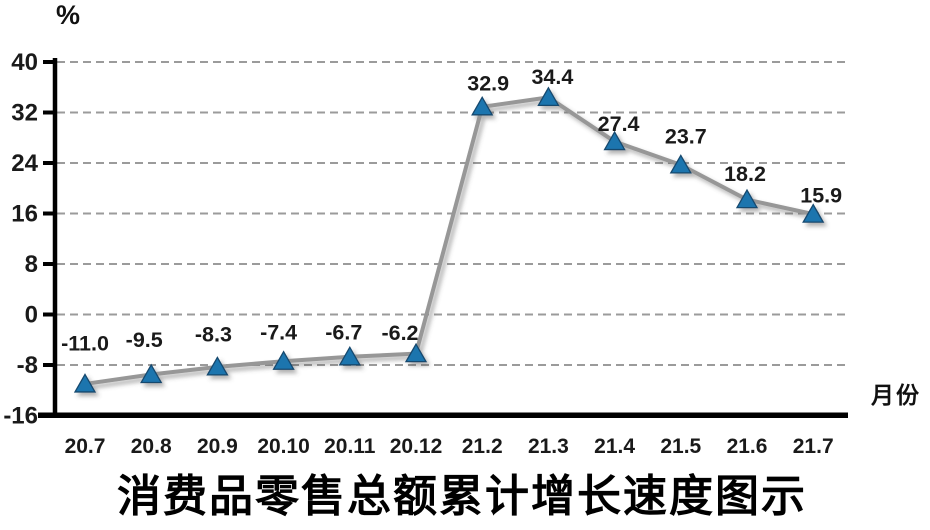 This screenshot has width=930, height=530. Describe the element at coordinates (24, 62) in the screenshot. I see `y-tick-label: 40` at that location.